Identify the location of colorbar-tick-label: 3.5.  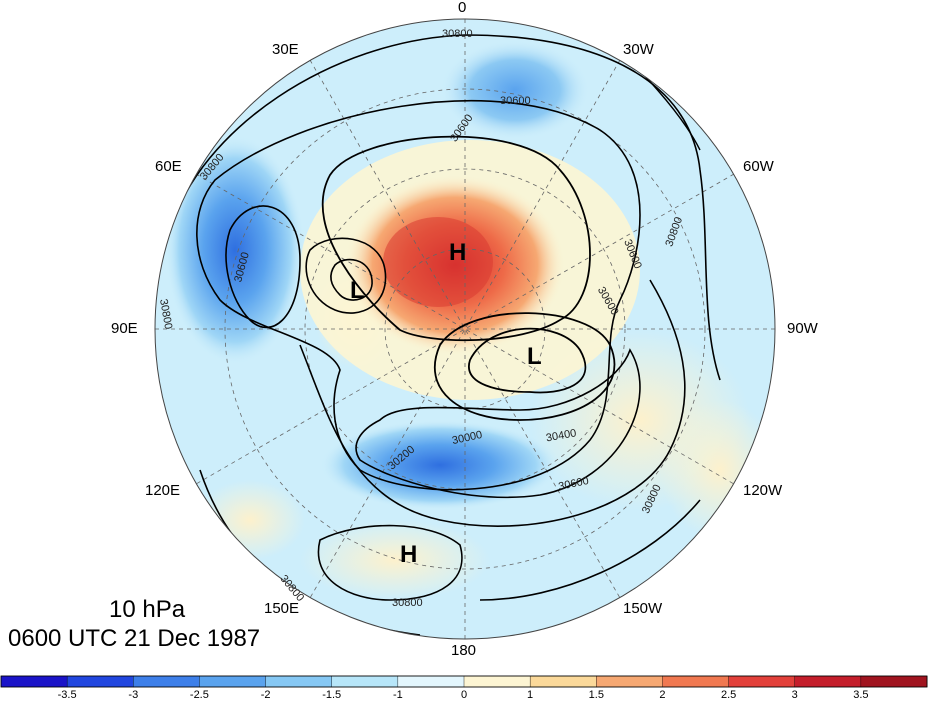
(861, 695).